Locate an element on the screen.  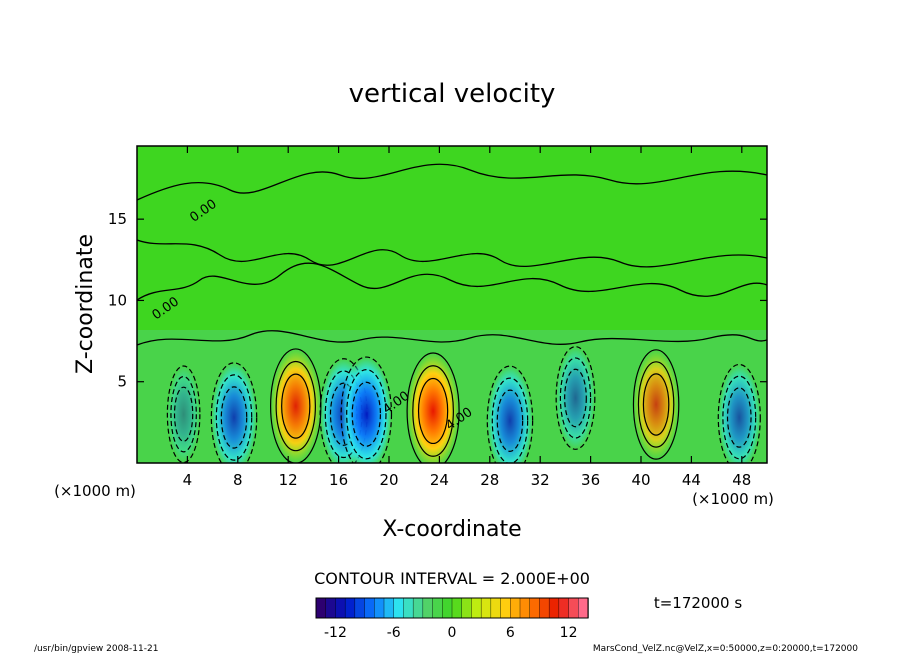
x-tick-label: 24 is located at coordinates (439, 480).